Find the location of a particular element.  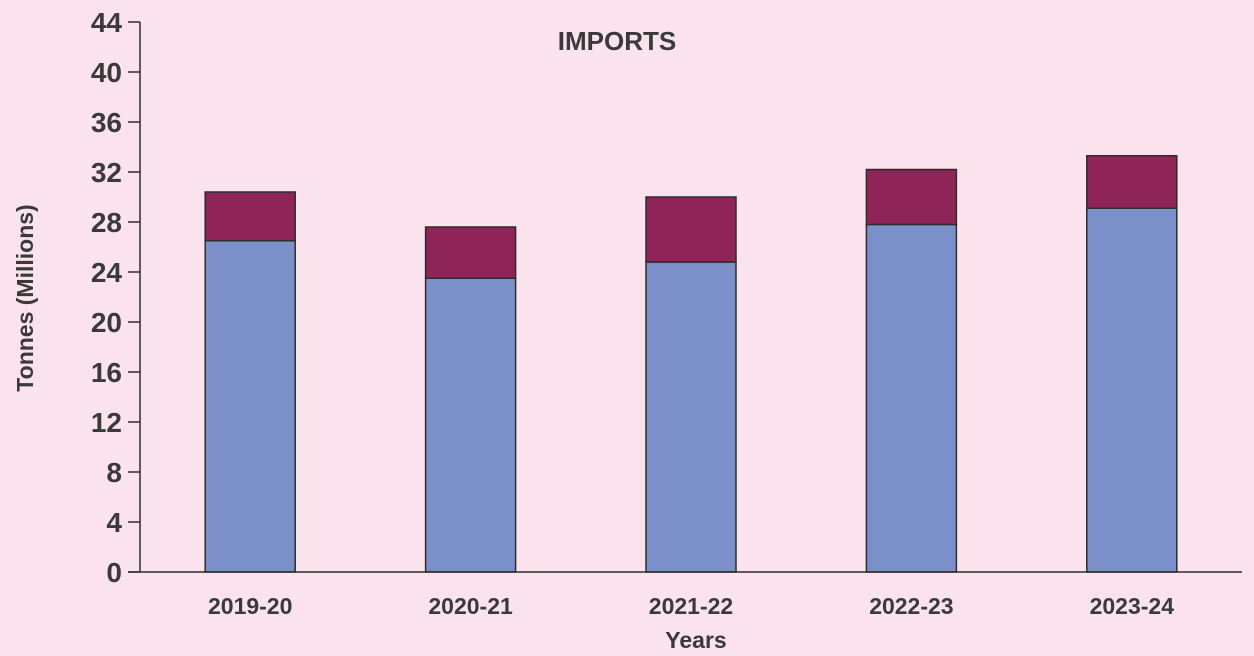

y-tick-label: 36 is located at coordinates (106, 122).